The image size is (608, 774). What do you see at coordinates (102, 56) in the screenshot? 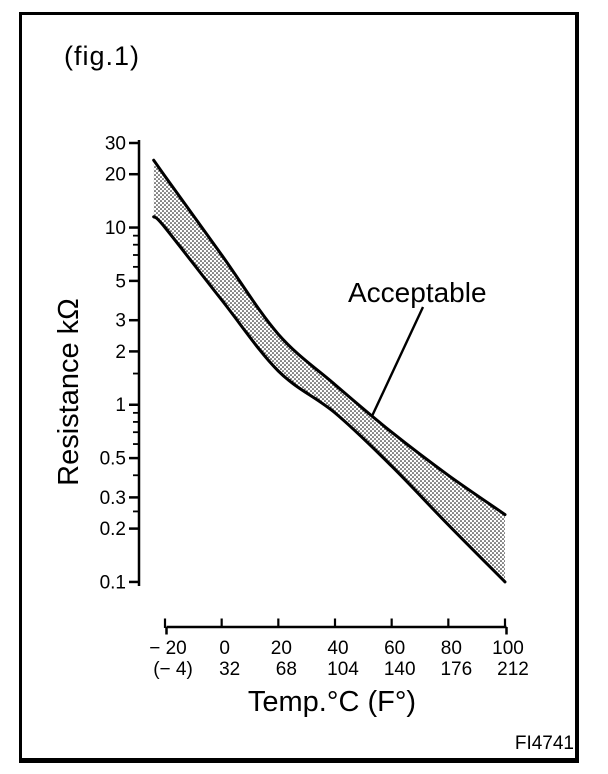
I see `figure-caption: (fig.1)` at bounding box center [102, 56].